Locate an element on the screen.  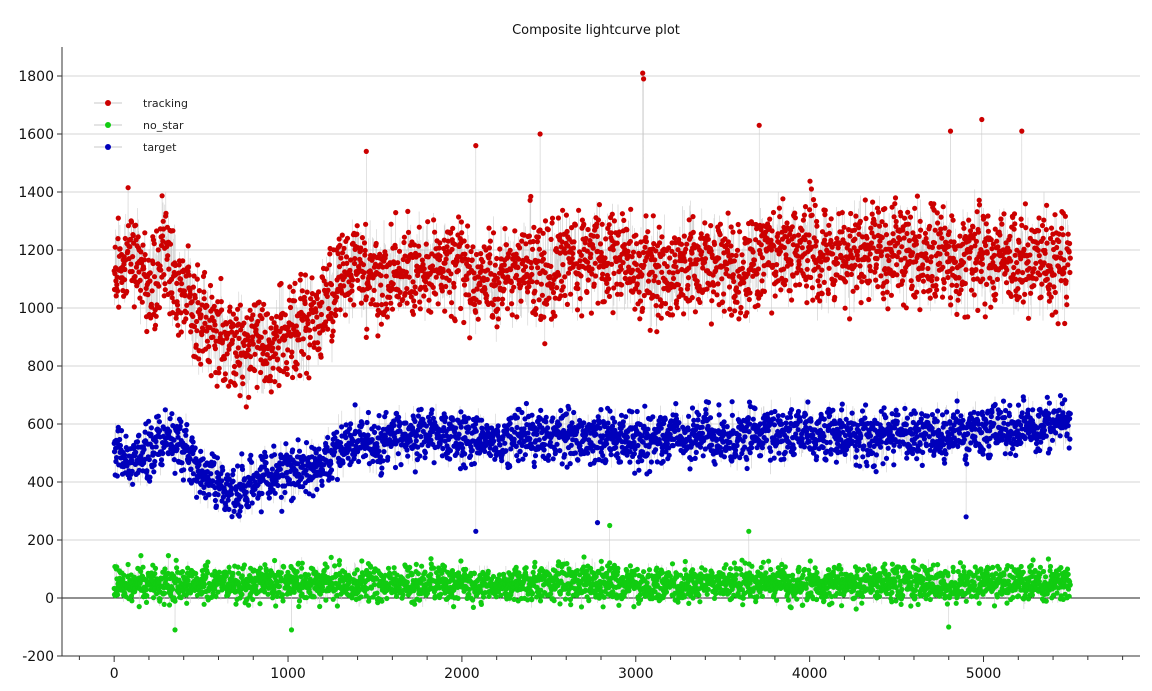
x-tick-label: 4000 is located at coordinates (810, 674).